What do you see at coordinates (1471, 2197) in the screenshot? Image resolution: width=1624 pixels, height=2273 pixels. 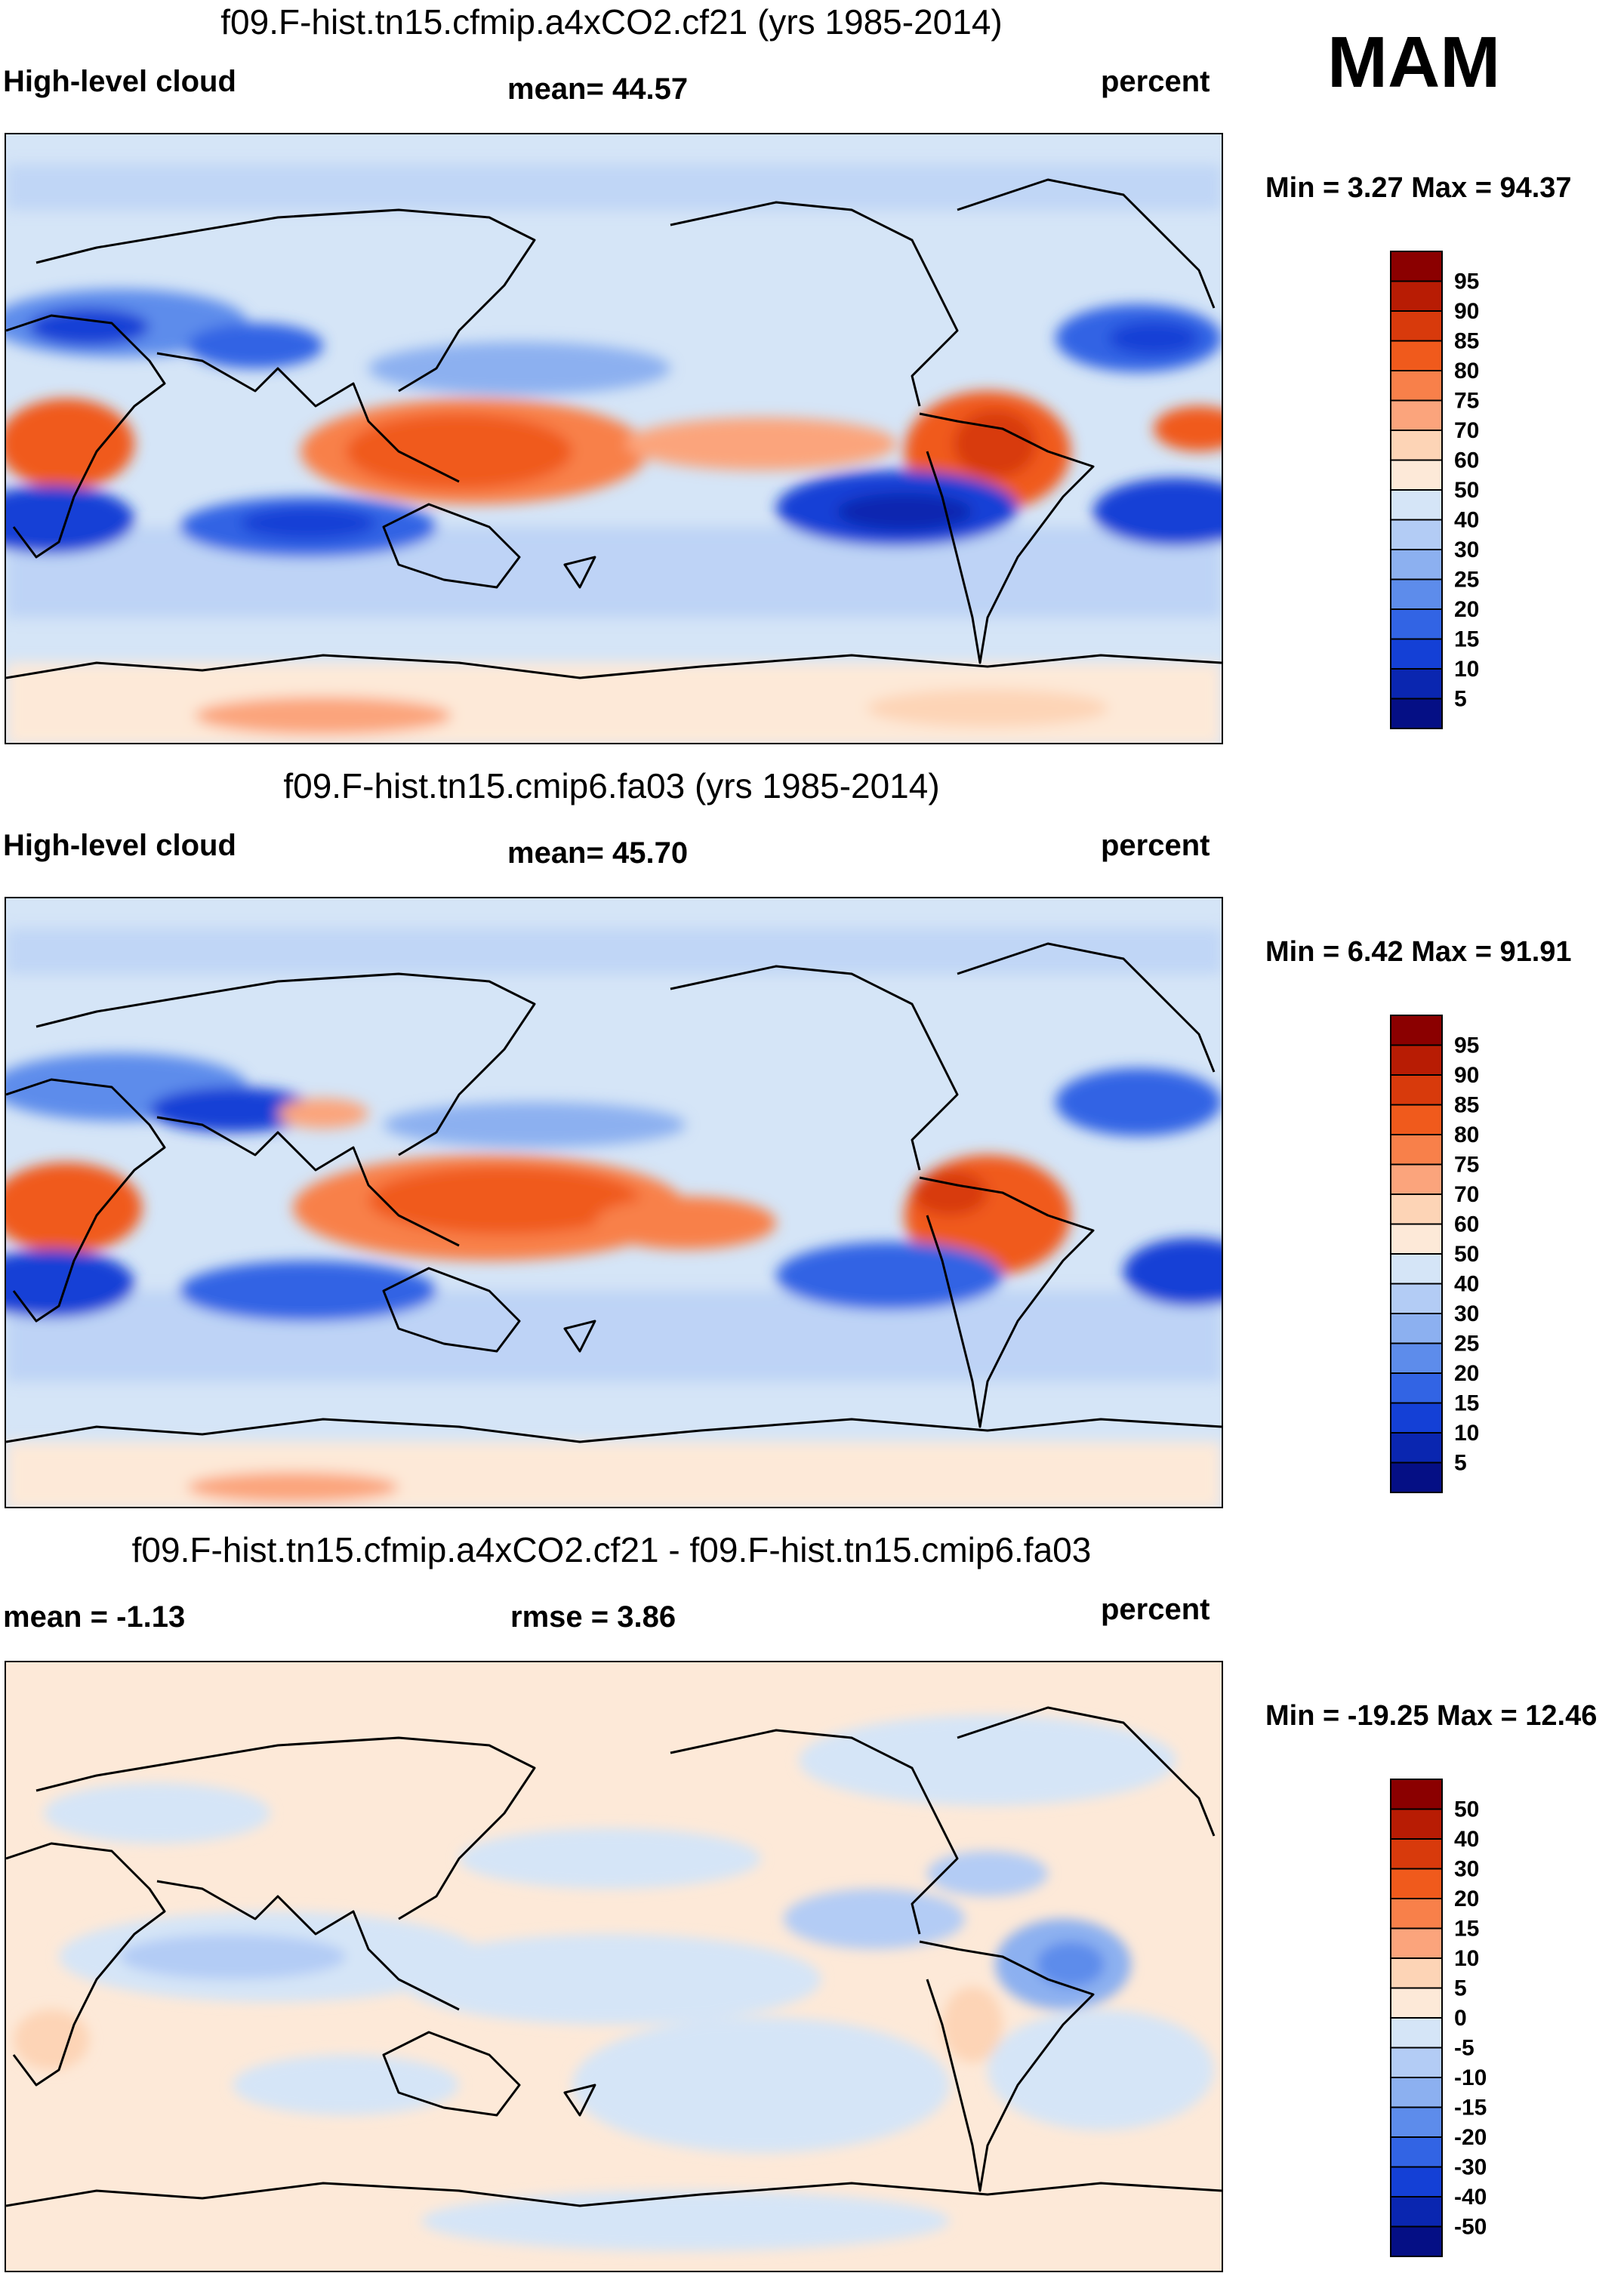 I see `colorbar-tick-label: -40` at bounding box center [1471, 2197].